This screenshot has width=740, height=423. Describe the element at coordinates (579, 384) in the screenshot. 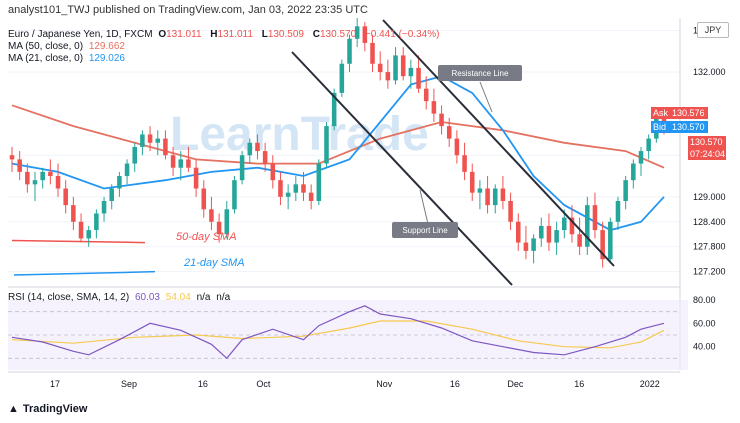

I see `time-tick-label: 16` at that location.